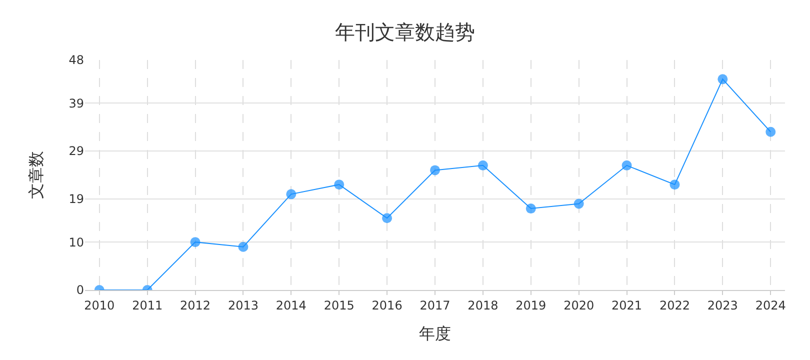 The height and width of the screenshot is (360, 810). I want to click on y-tick-label: 0, so click(80, 290).